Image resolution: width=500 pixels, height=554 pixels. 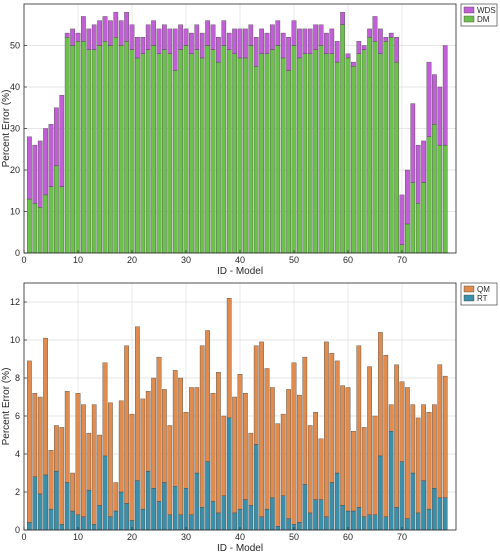 I want to click on x-tick-label: 0, so click(x=23, y=537).